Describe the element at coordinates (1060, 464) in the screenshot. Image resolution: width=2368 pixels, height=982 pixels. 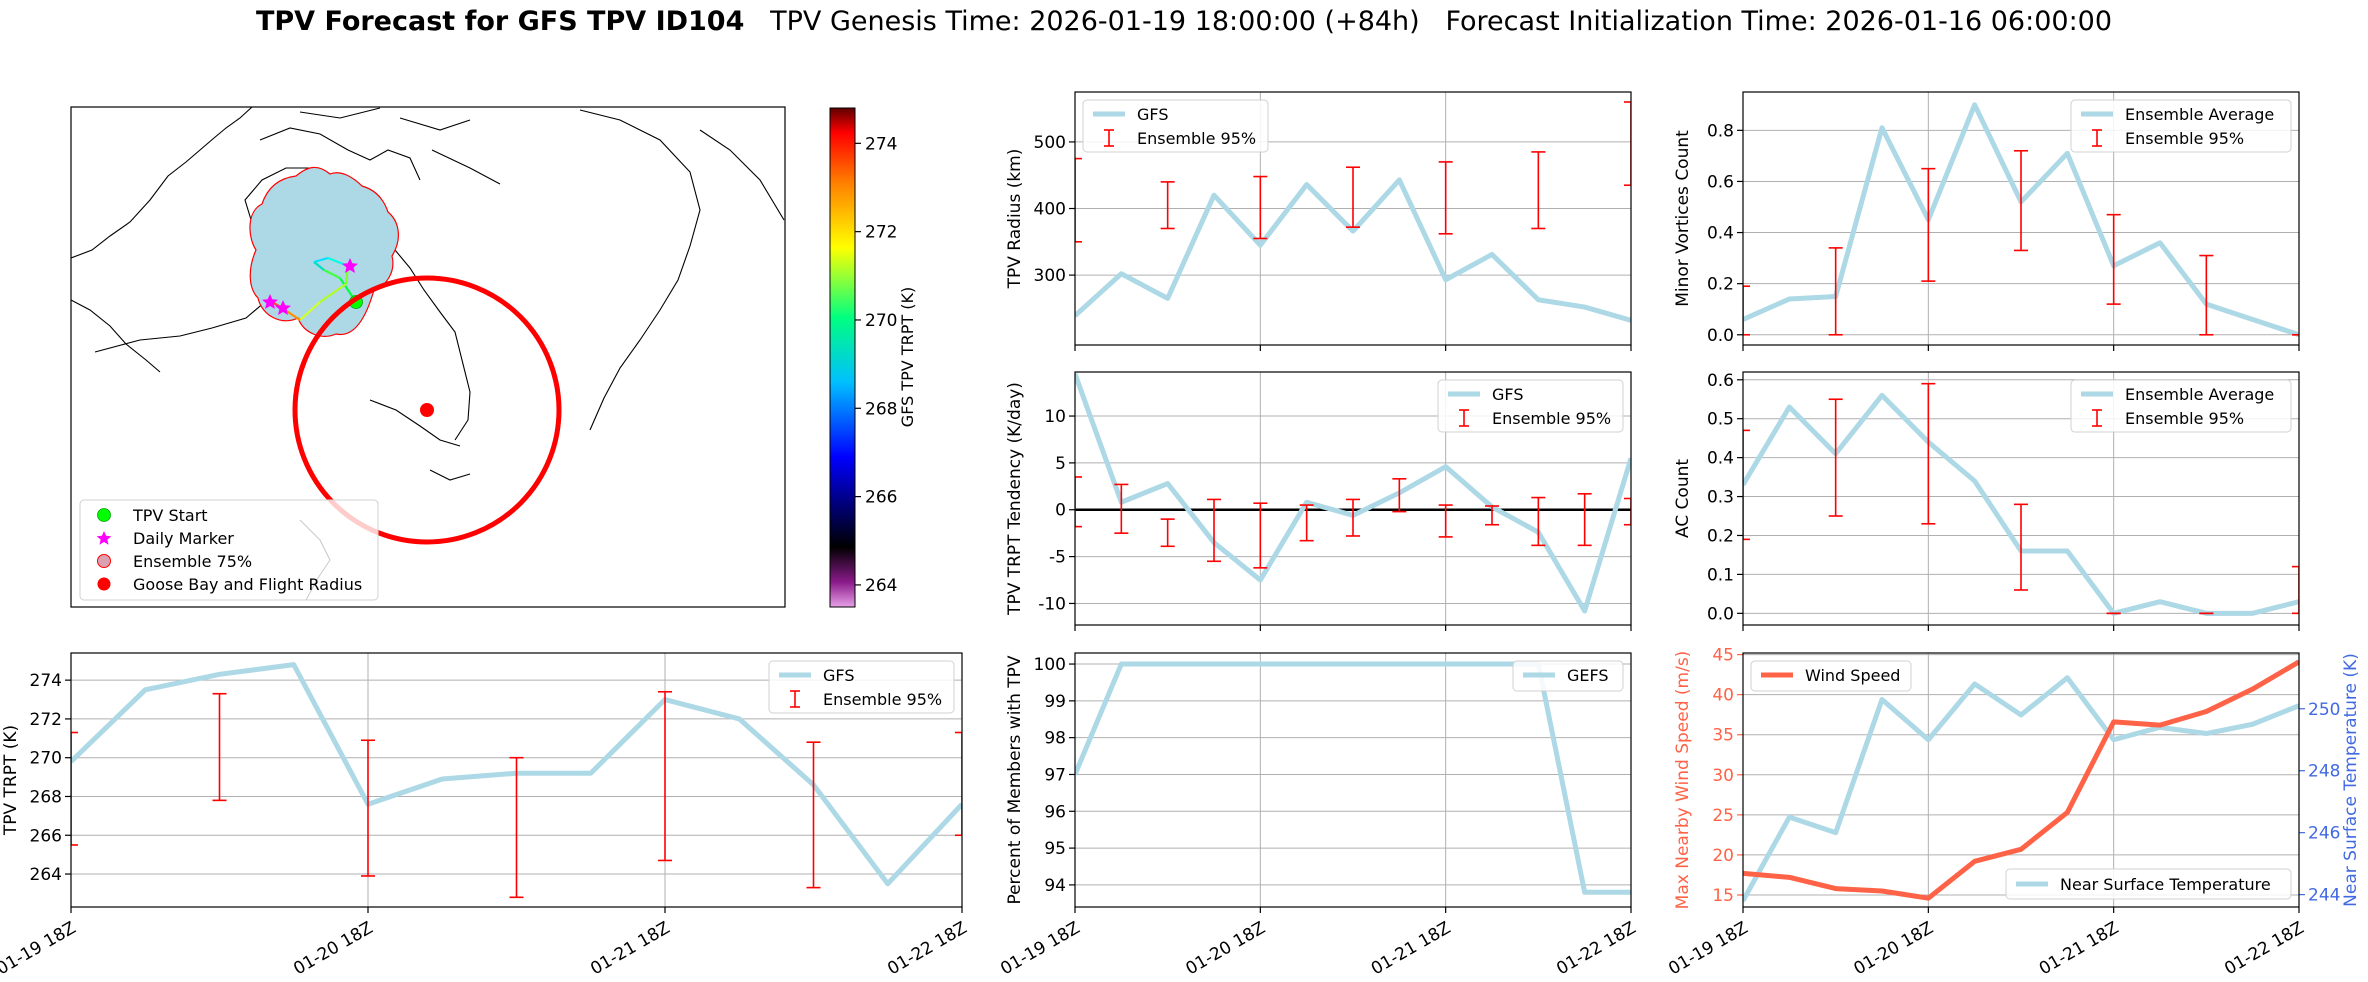
I see `tendency-ytick-label: 5` at that location.